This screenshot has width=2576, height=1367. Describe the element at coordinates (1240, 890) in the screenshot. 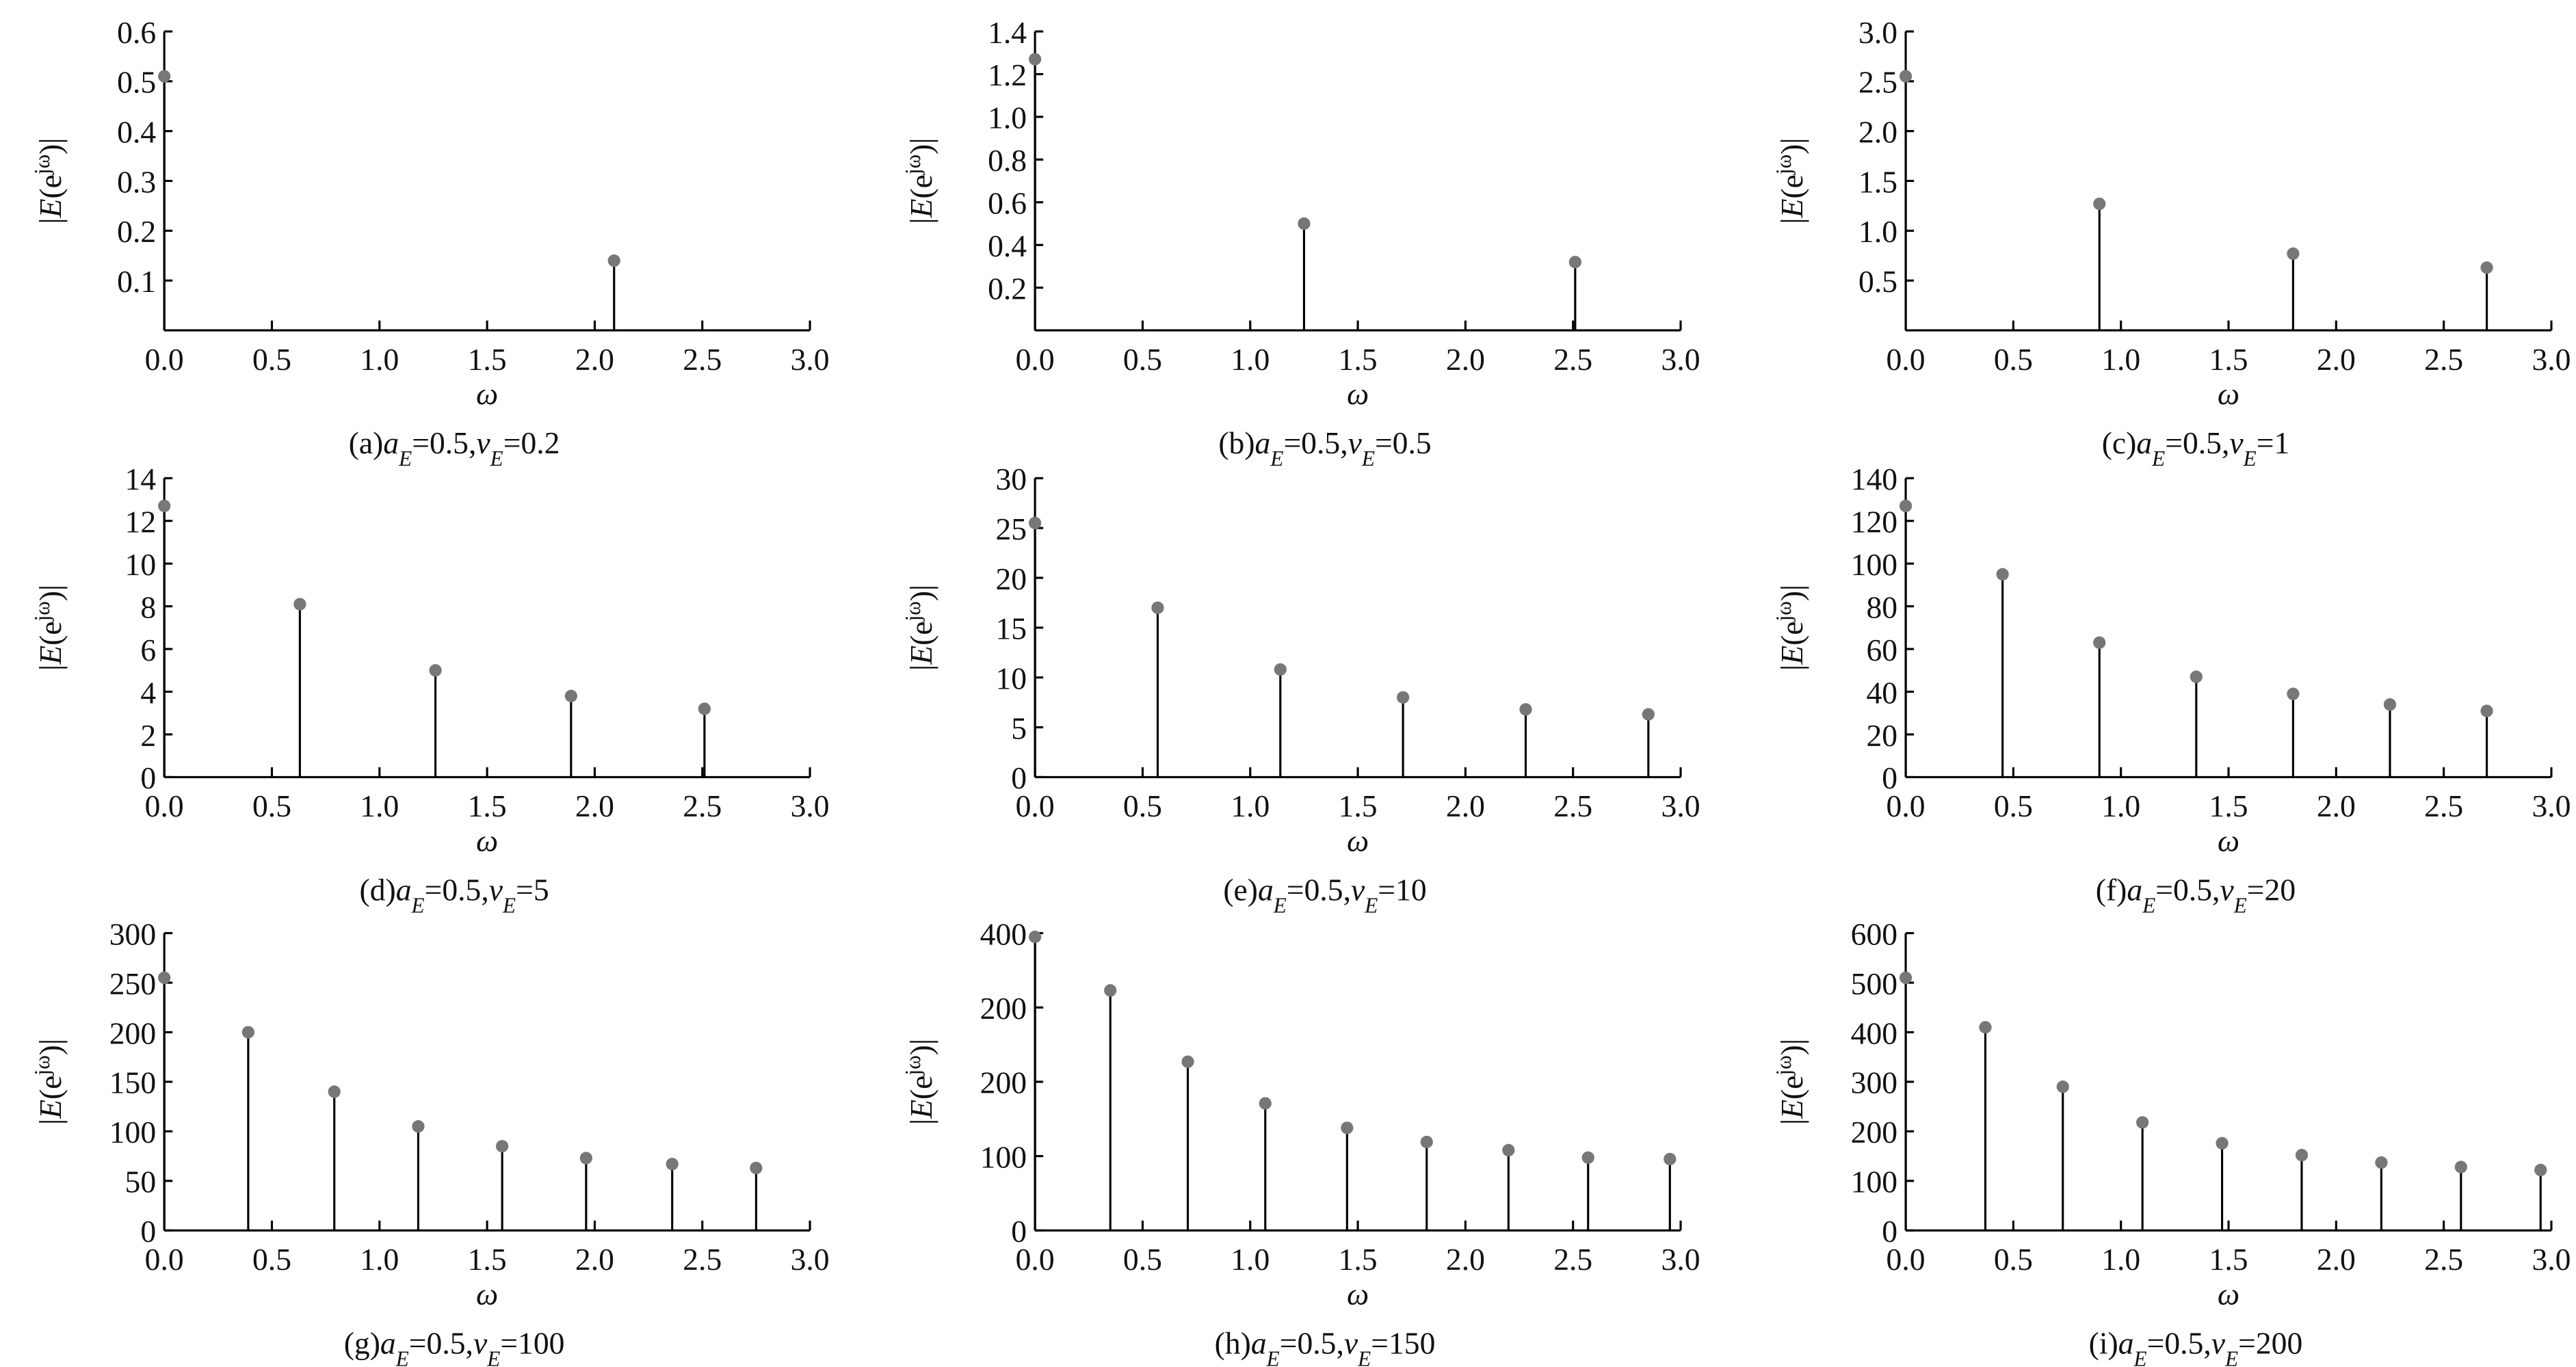

I see `caption-part: (e)` at that location.